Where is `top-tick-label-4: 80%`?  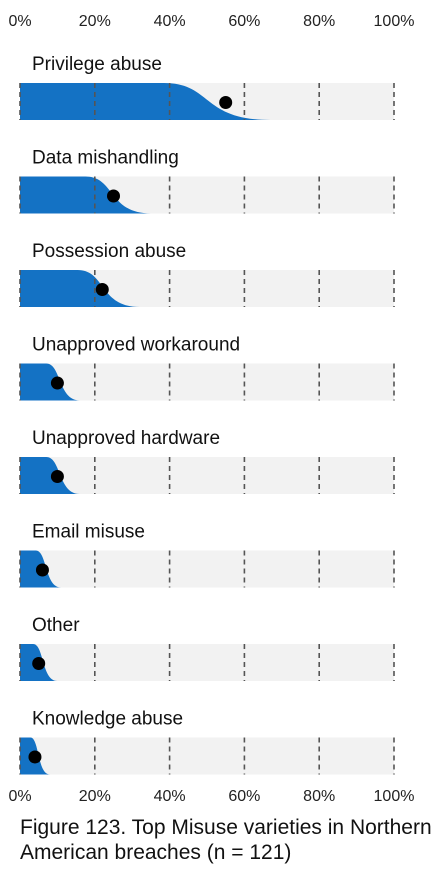
top-tick-label-4: 80% is located at coordinates (319, 21).